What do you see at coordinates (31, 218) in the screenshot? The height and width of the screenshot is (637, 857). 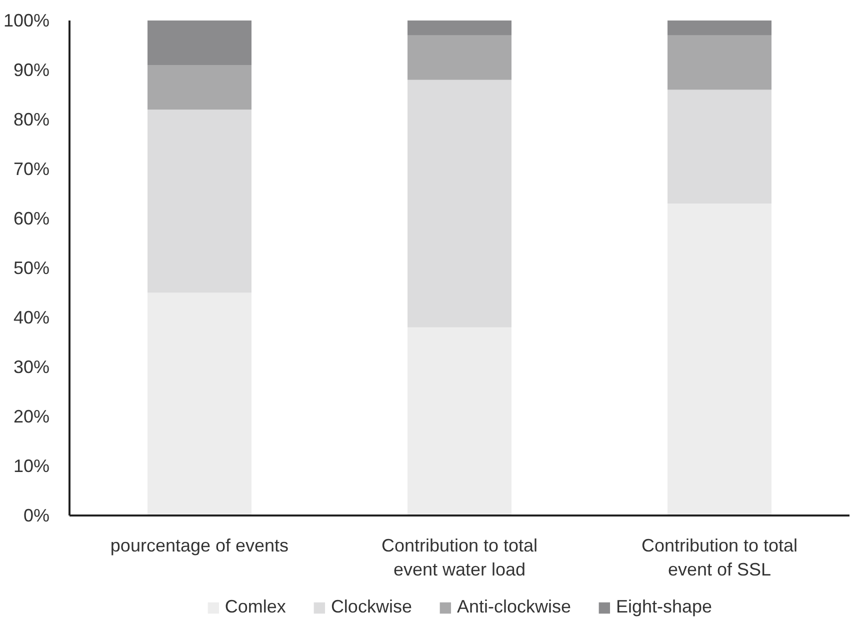 I see `y-tick-label: 60%` at bounding box center [31, 218].